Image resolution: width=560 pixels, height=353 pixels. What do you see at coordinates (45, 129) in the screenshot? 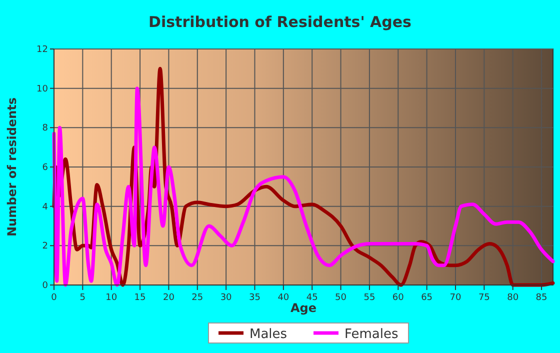
I see `y-tick-label: 8` at bounding box center [45, 129].